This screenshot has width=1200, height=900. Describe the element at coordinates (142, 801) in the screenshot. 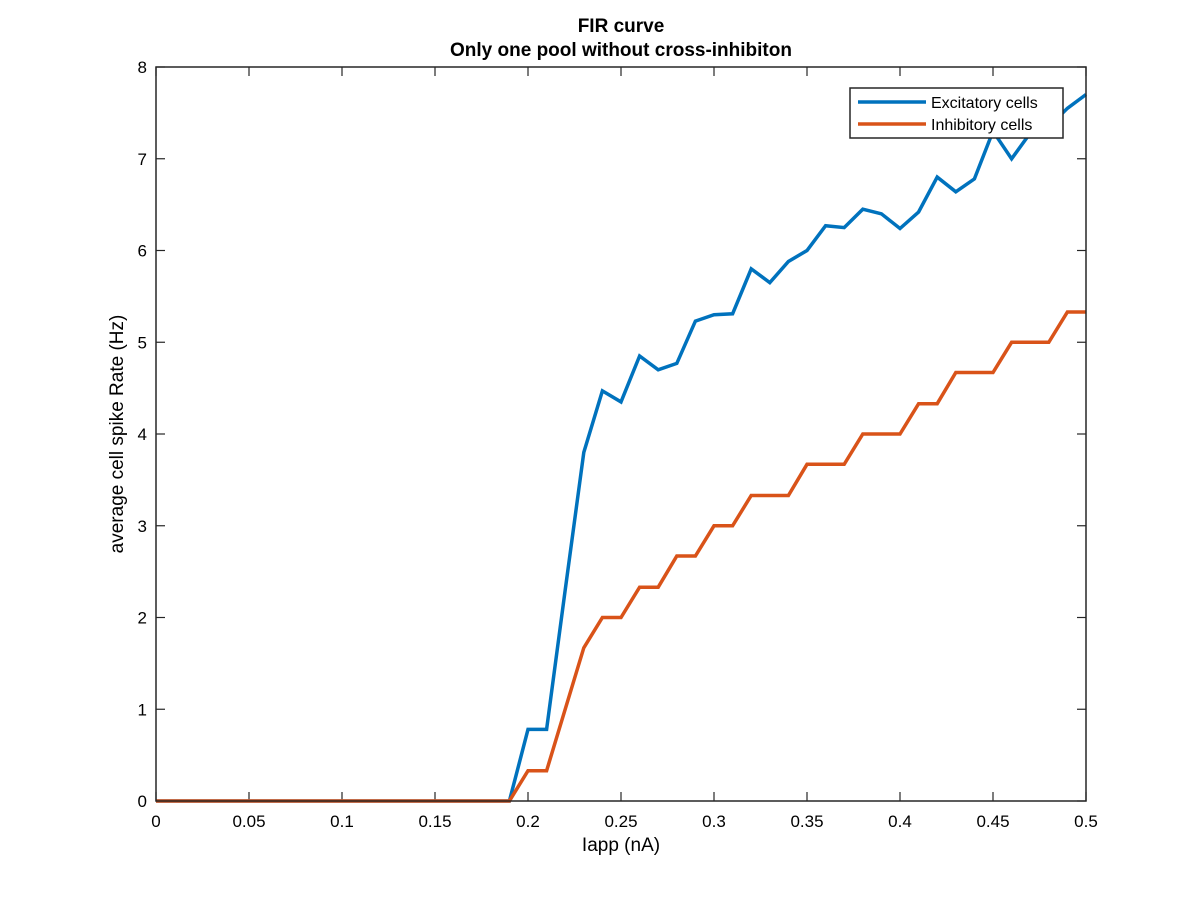

I see `y-tick-label: 0` at that location.